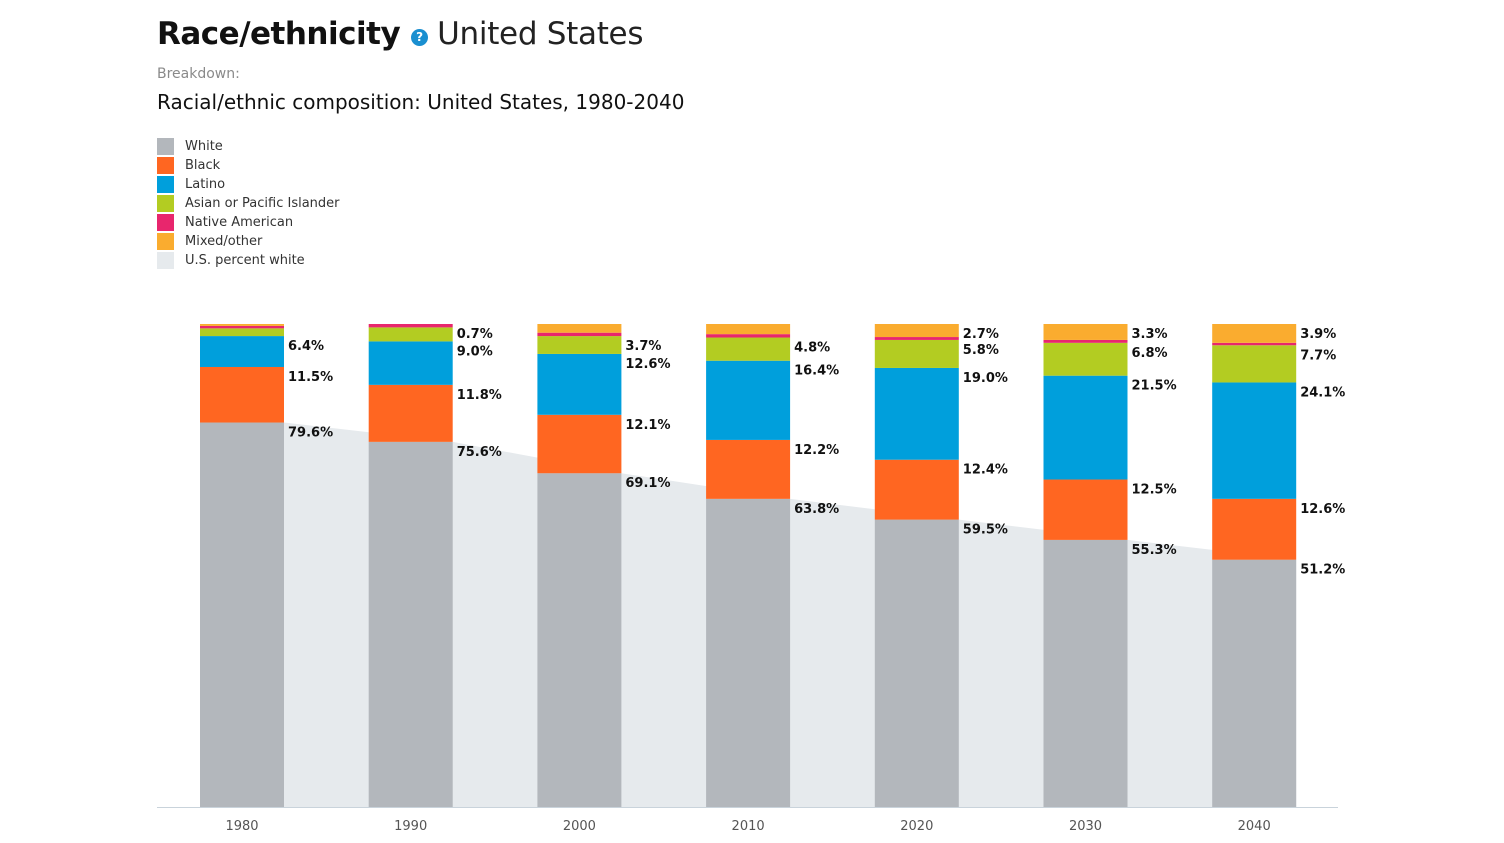 This screenshot has width=1504, height=843. What do you see at coordinates (1085, 341) in the screenshot?
I see `bar-2030-native-american` at bounding box center [1085, 341].